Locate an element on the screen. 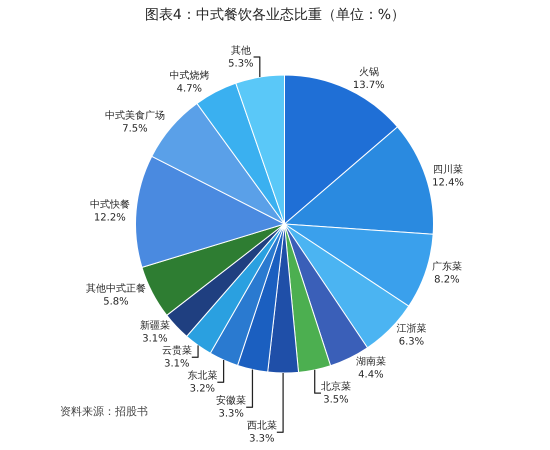 Image resolution: width=550 pixels, height=450 pixels. data-label: 7.5% is located at coordinates (135, 128).